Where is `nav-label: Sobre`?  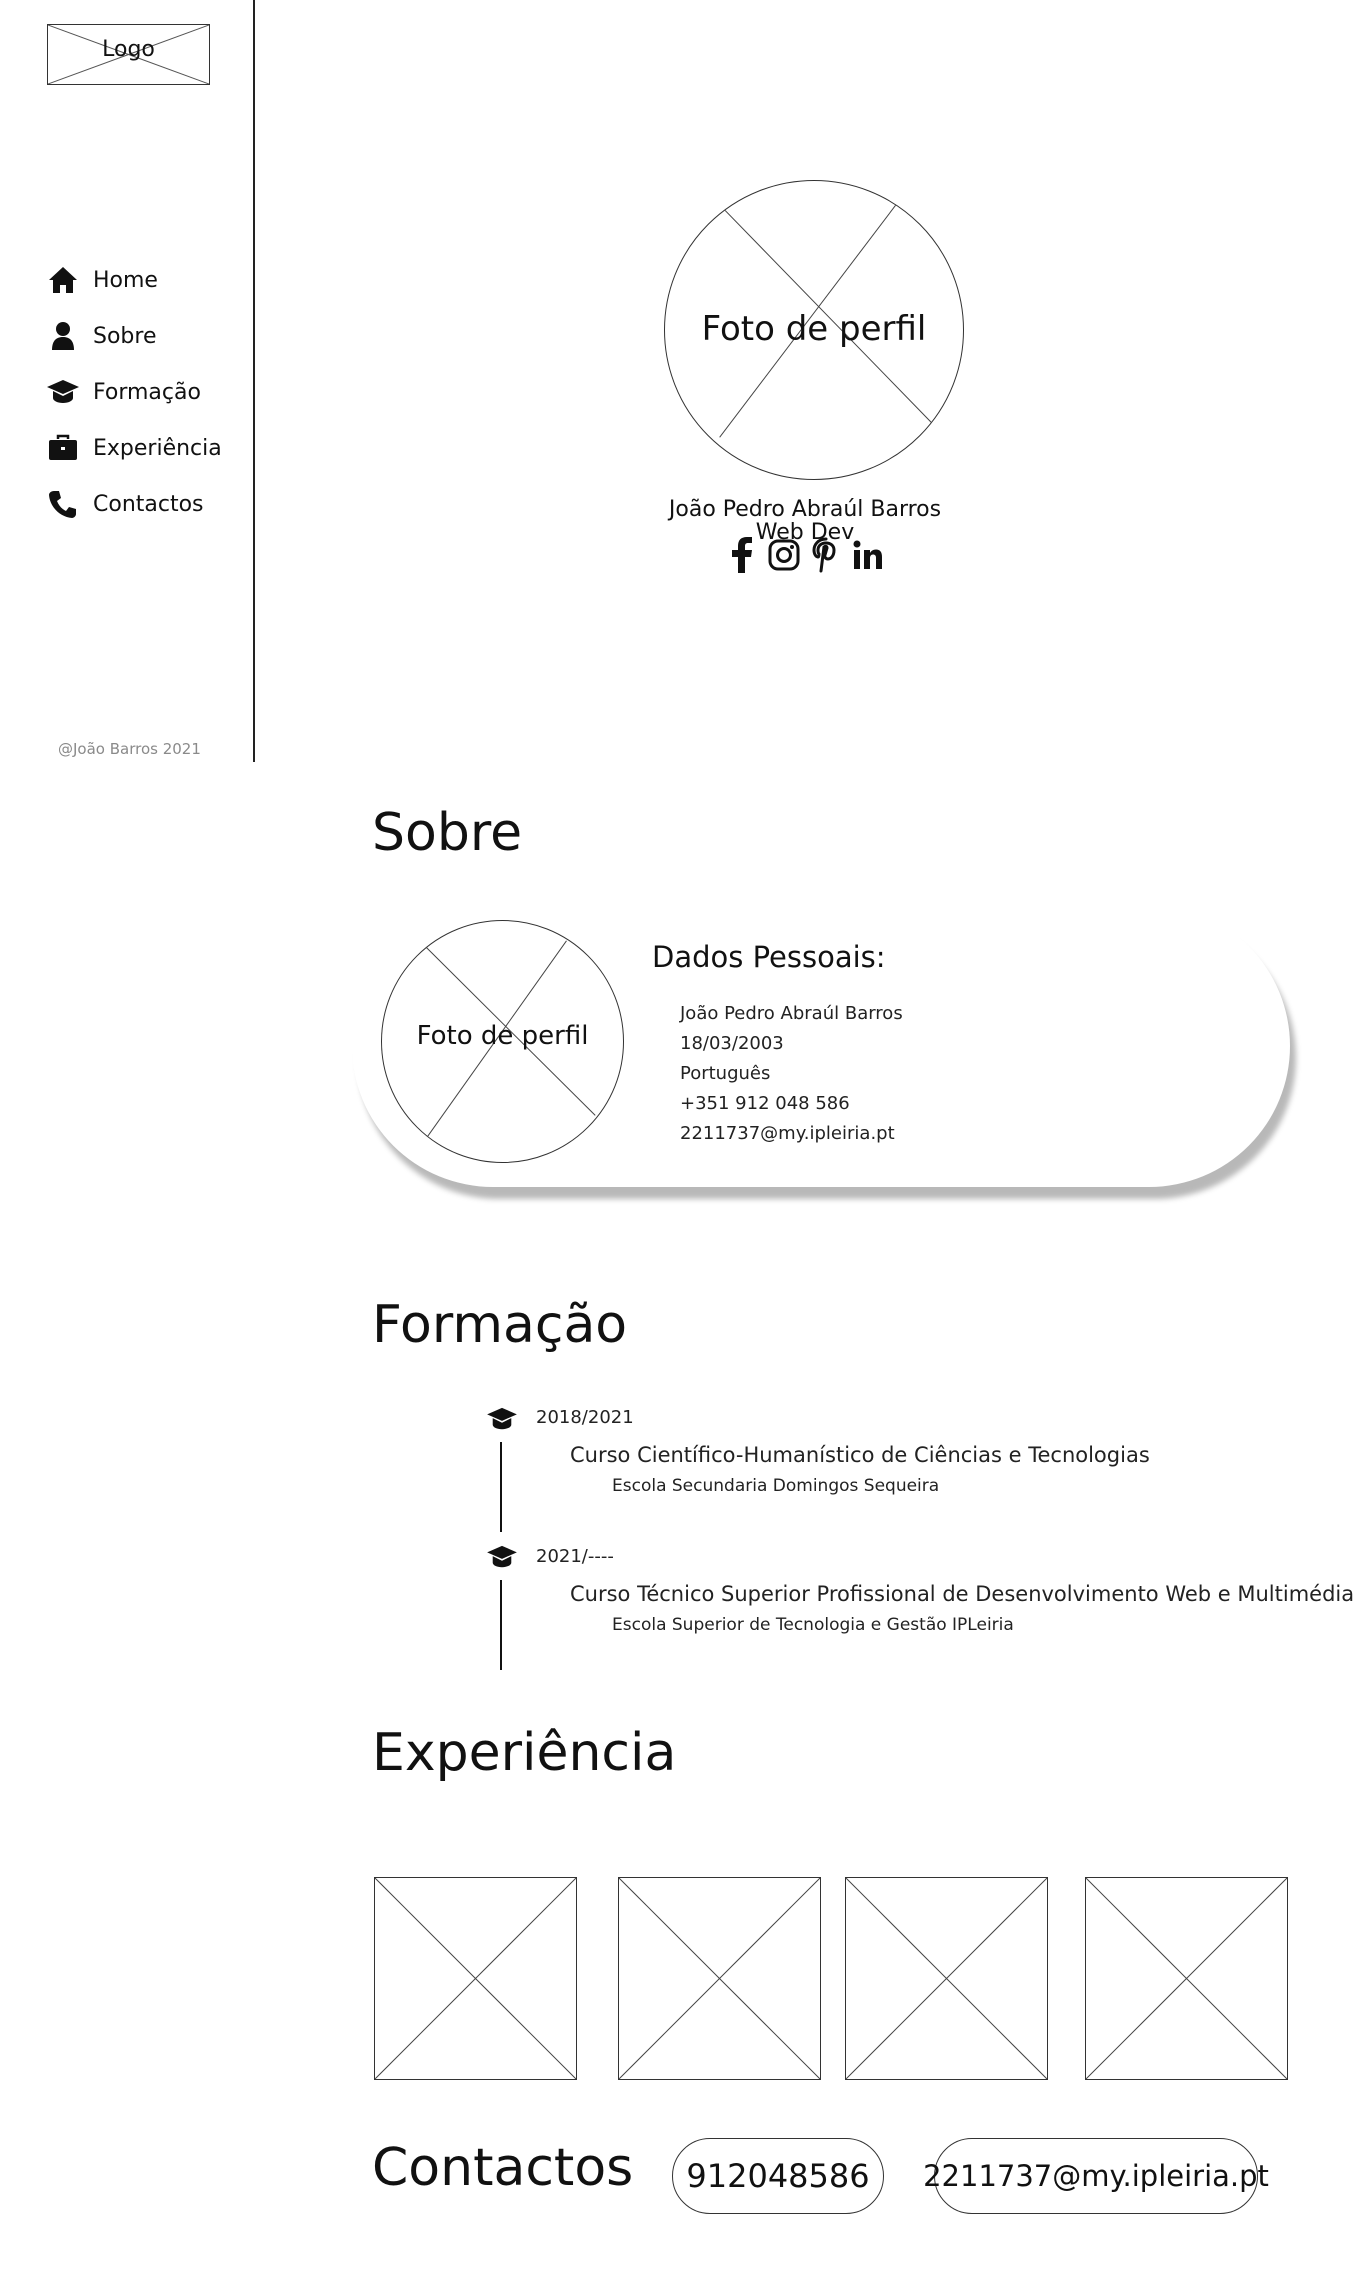 nav-label: Sobre is located at coordinates (125, 336).